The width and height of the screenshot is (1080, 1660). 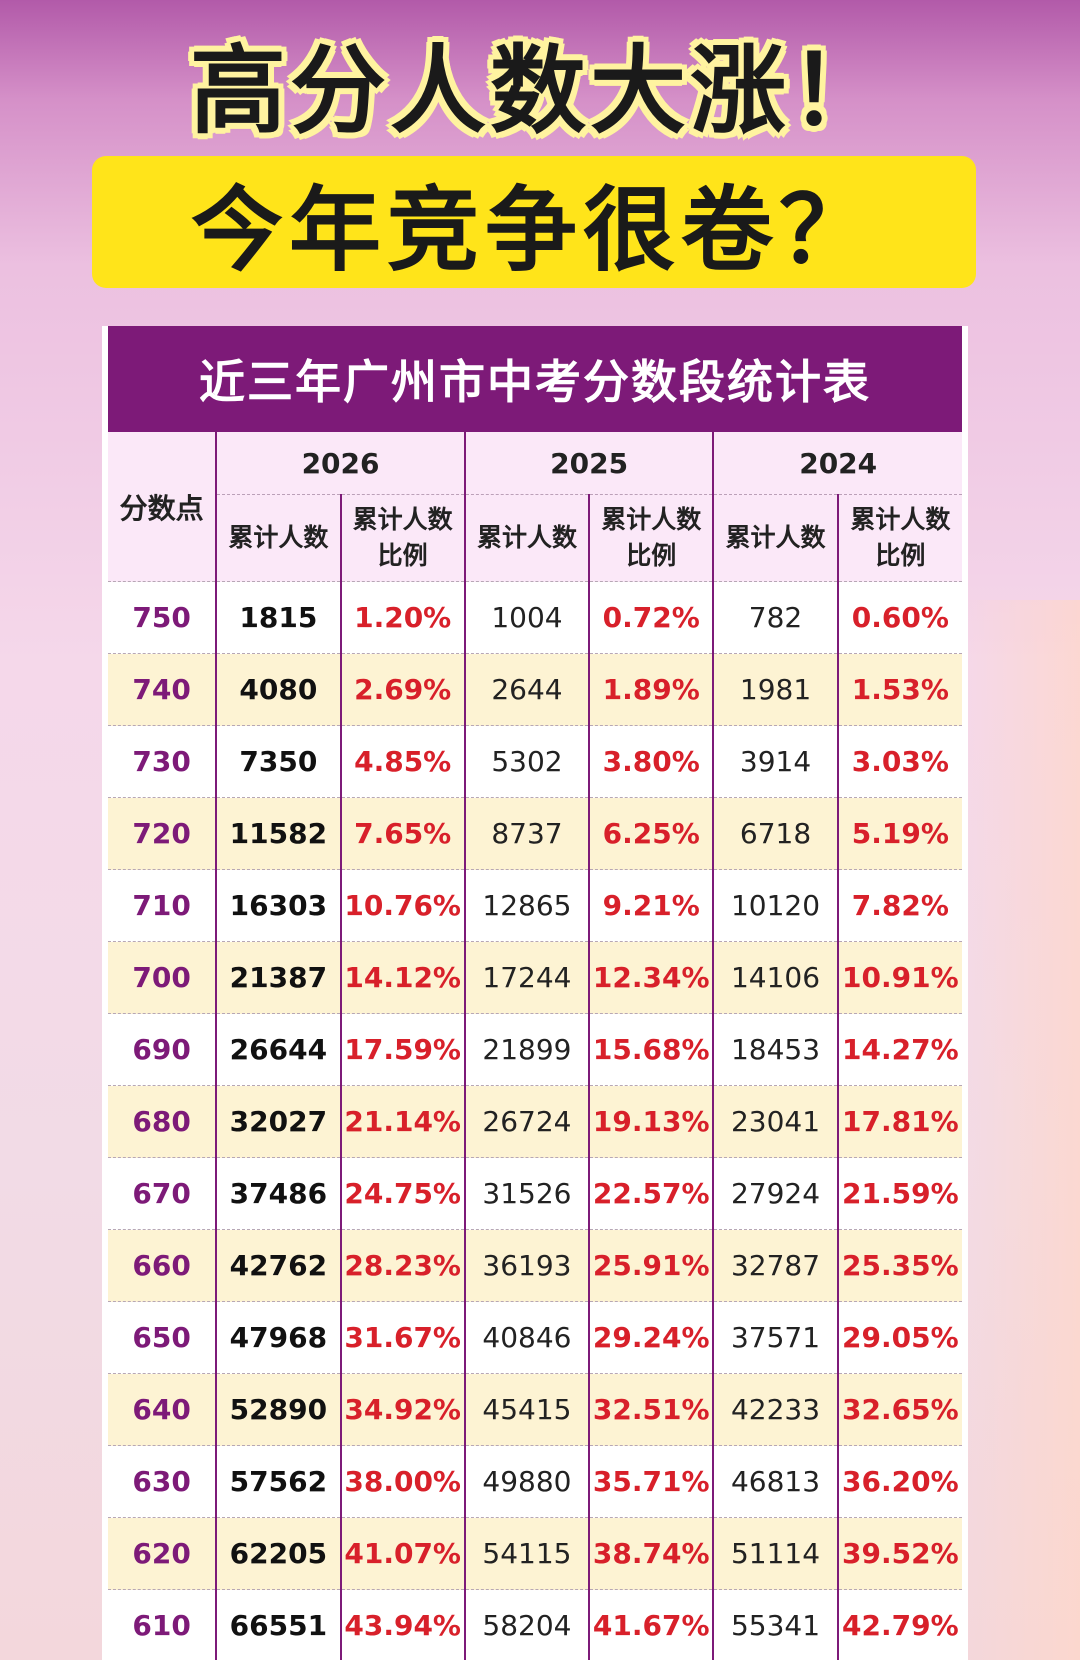 What do you see at coordinates (279, 977) in the screenshot?
I see `count-2026-cell: 21387` at bounding box center [279, 977].